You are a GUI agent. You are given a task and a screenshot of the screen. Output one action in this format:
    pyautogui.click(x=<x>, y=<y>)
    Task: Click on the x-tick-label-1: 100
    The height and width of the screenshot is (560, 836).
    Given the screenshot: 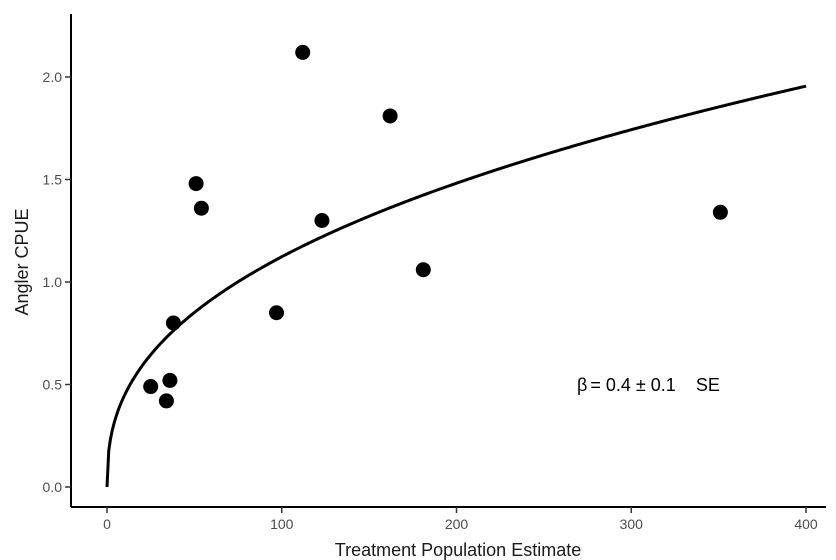 What is the action you would take?
    pyautogui.click(x=282, y=524)
    